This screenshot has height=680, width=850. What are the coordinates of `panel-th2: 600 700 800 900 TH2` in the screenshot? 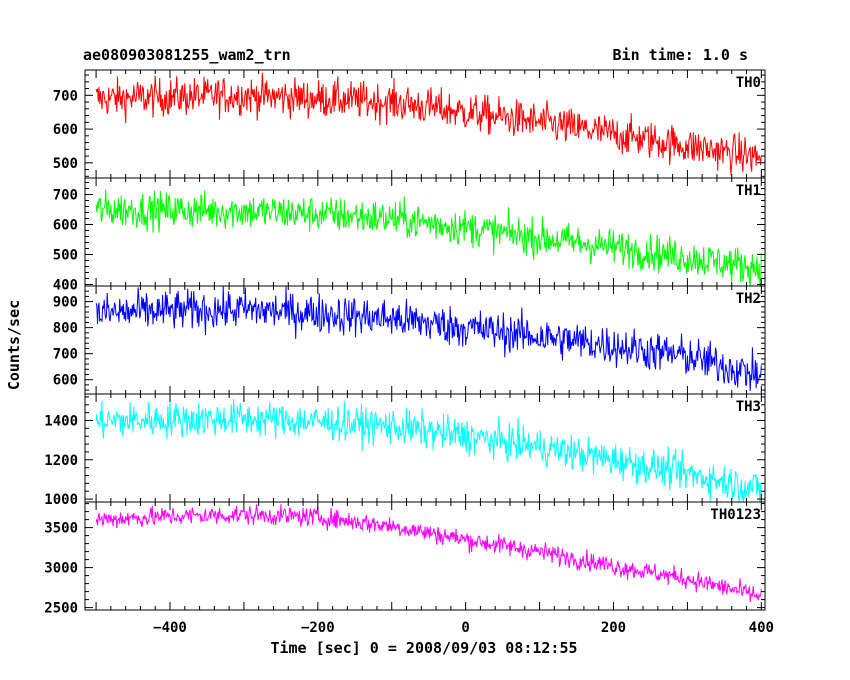 It's located at (409, 340).